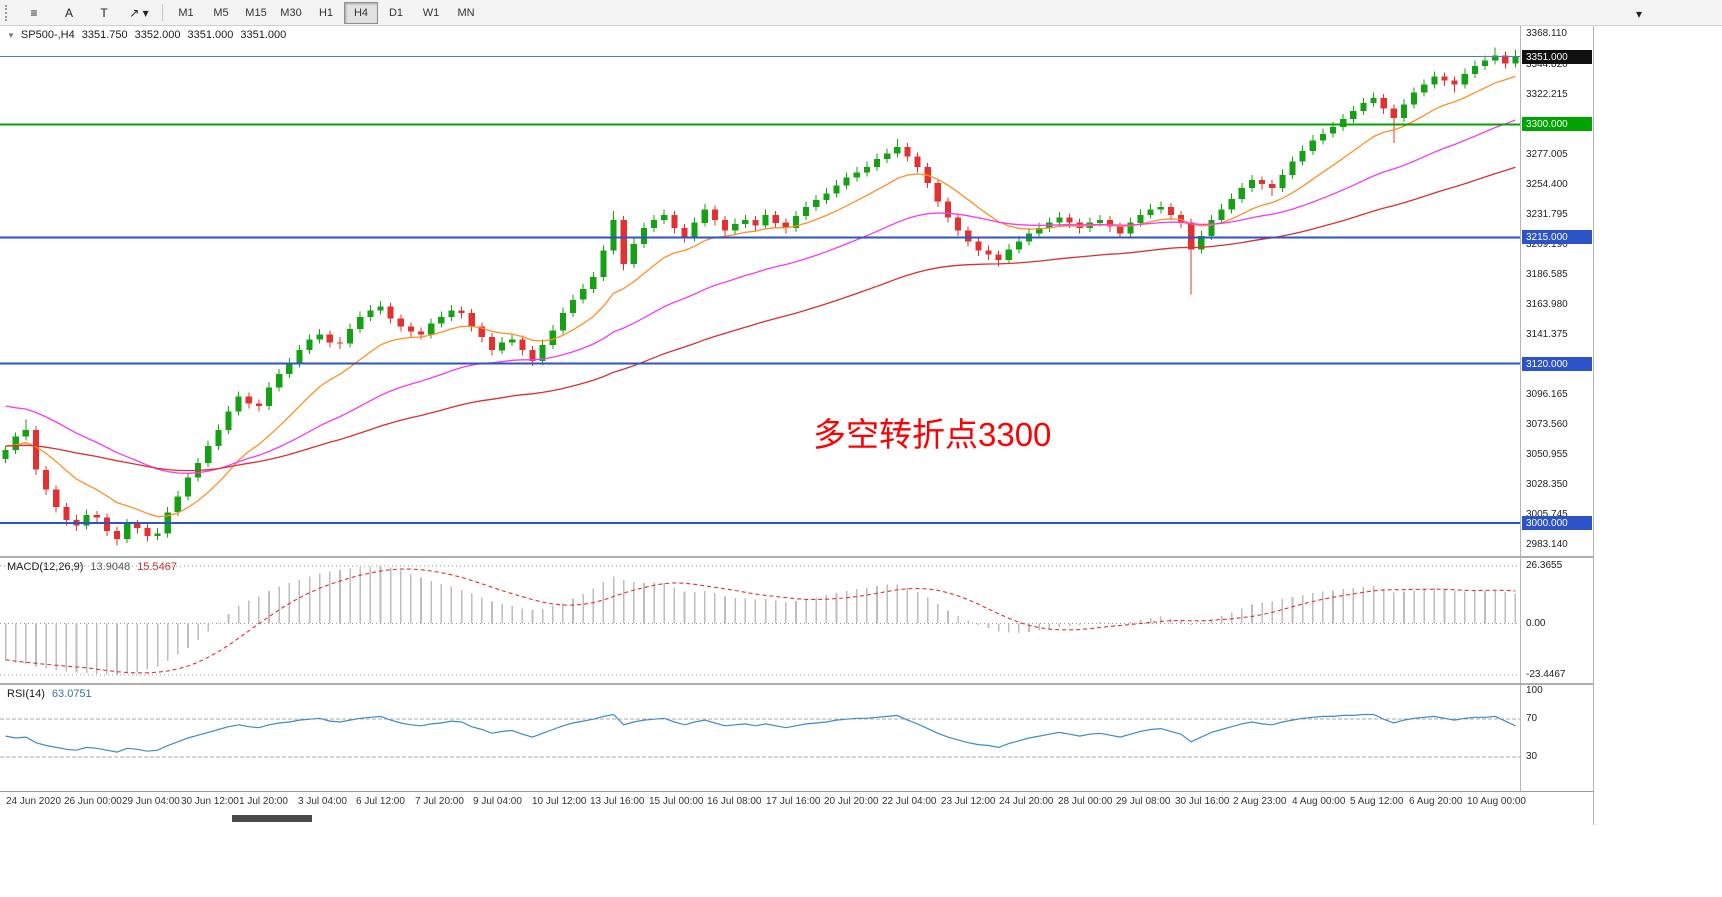 Image resolution: width=1722 pixels, height=897 pixels. I want to click on time-axis-label: 29 Jun 04:00, so click(151, 801).